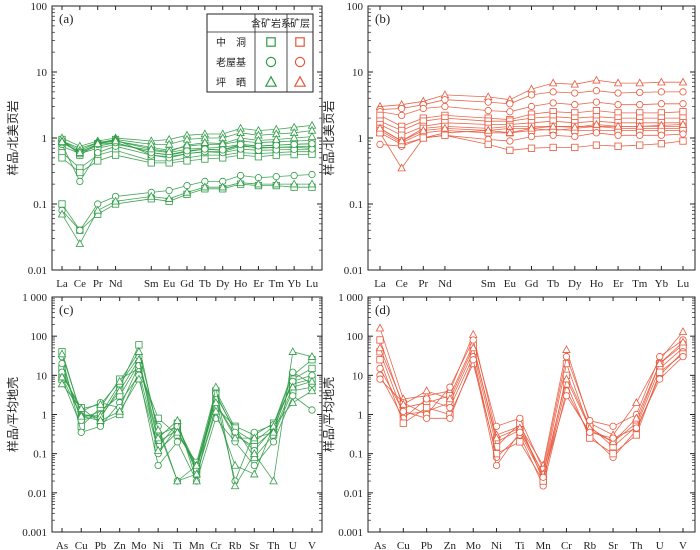 The height and width of the screenshot is (550, 700). What do you see at coordinates (187, 284) in the screenshot?
I see `x-tick-label: Gd` at bounding box center [187, 284].